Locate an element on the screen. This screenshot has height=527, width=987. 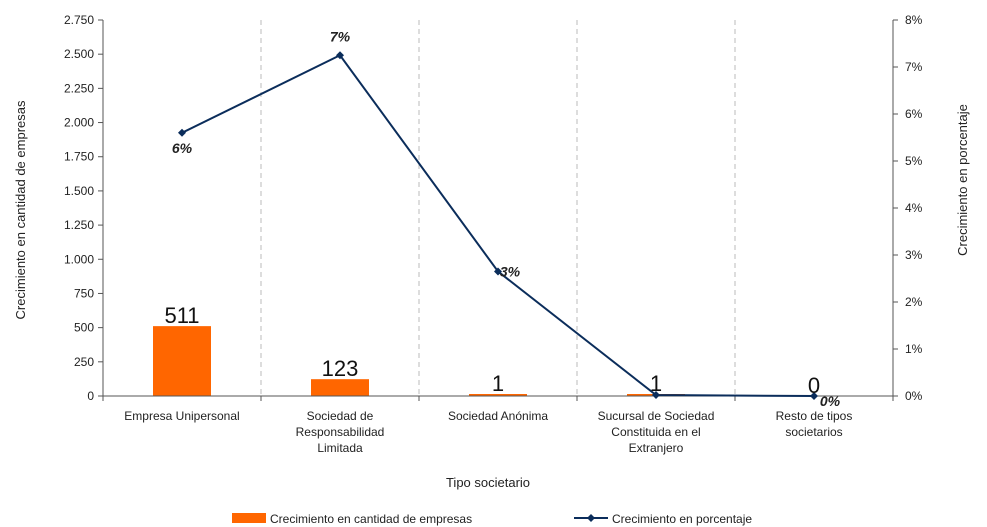
y-tick-label: 1.000 is located at coordinates (79, 259).